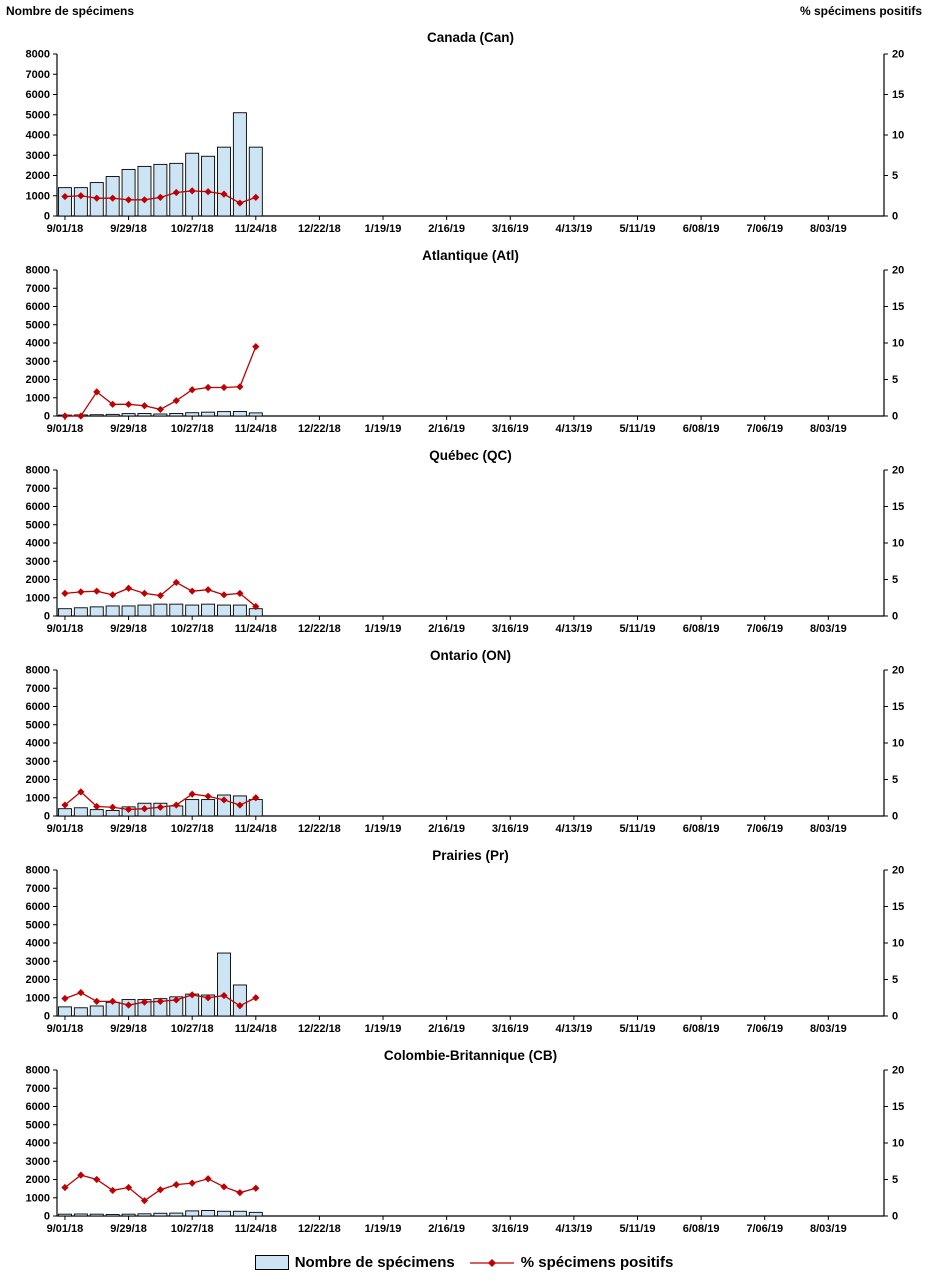 This screenshot has width=928, height=1281. I want to click on right-axis-title: % spécimens positifs, so click(860, 11).